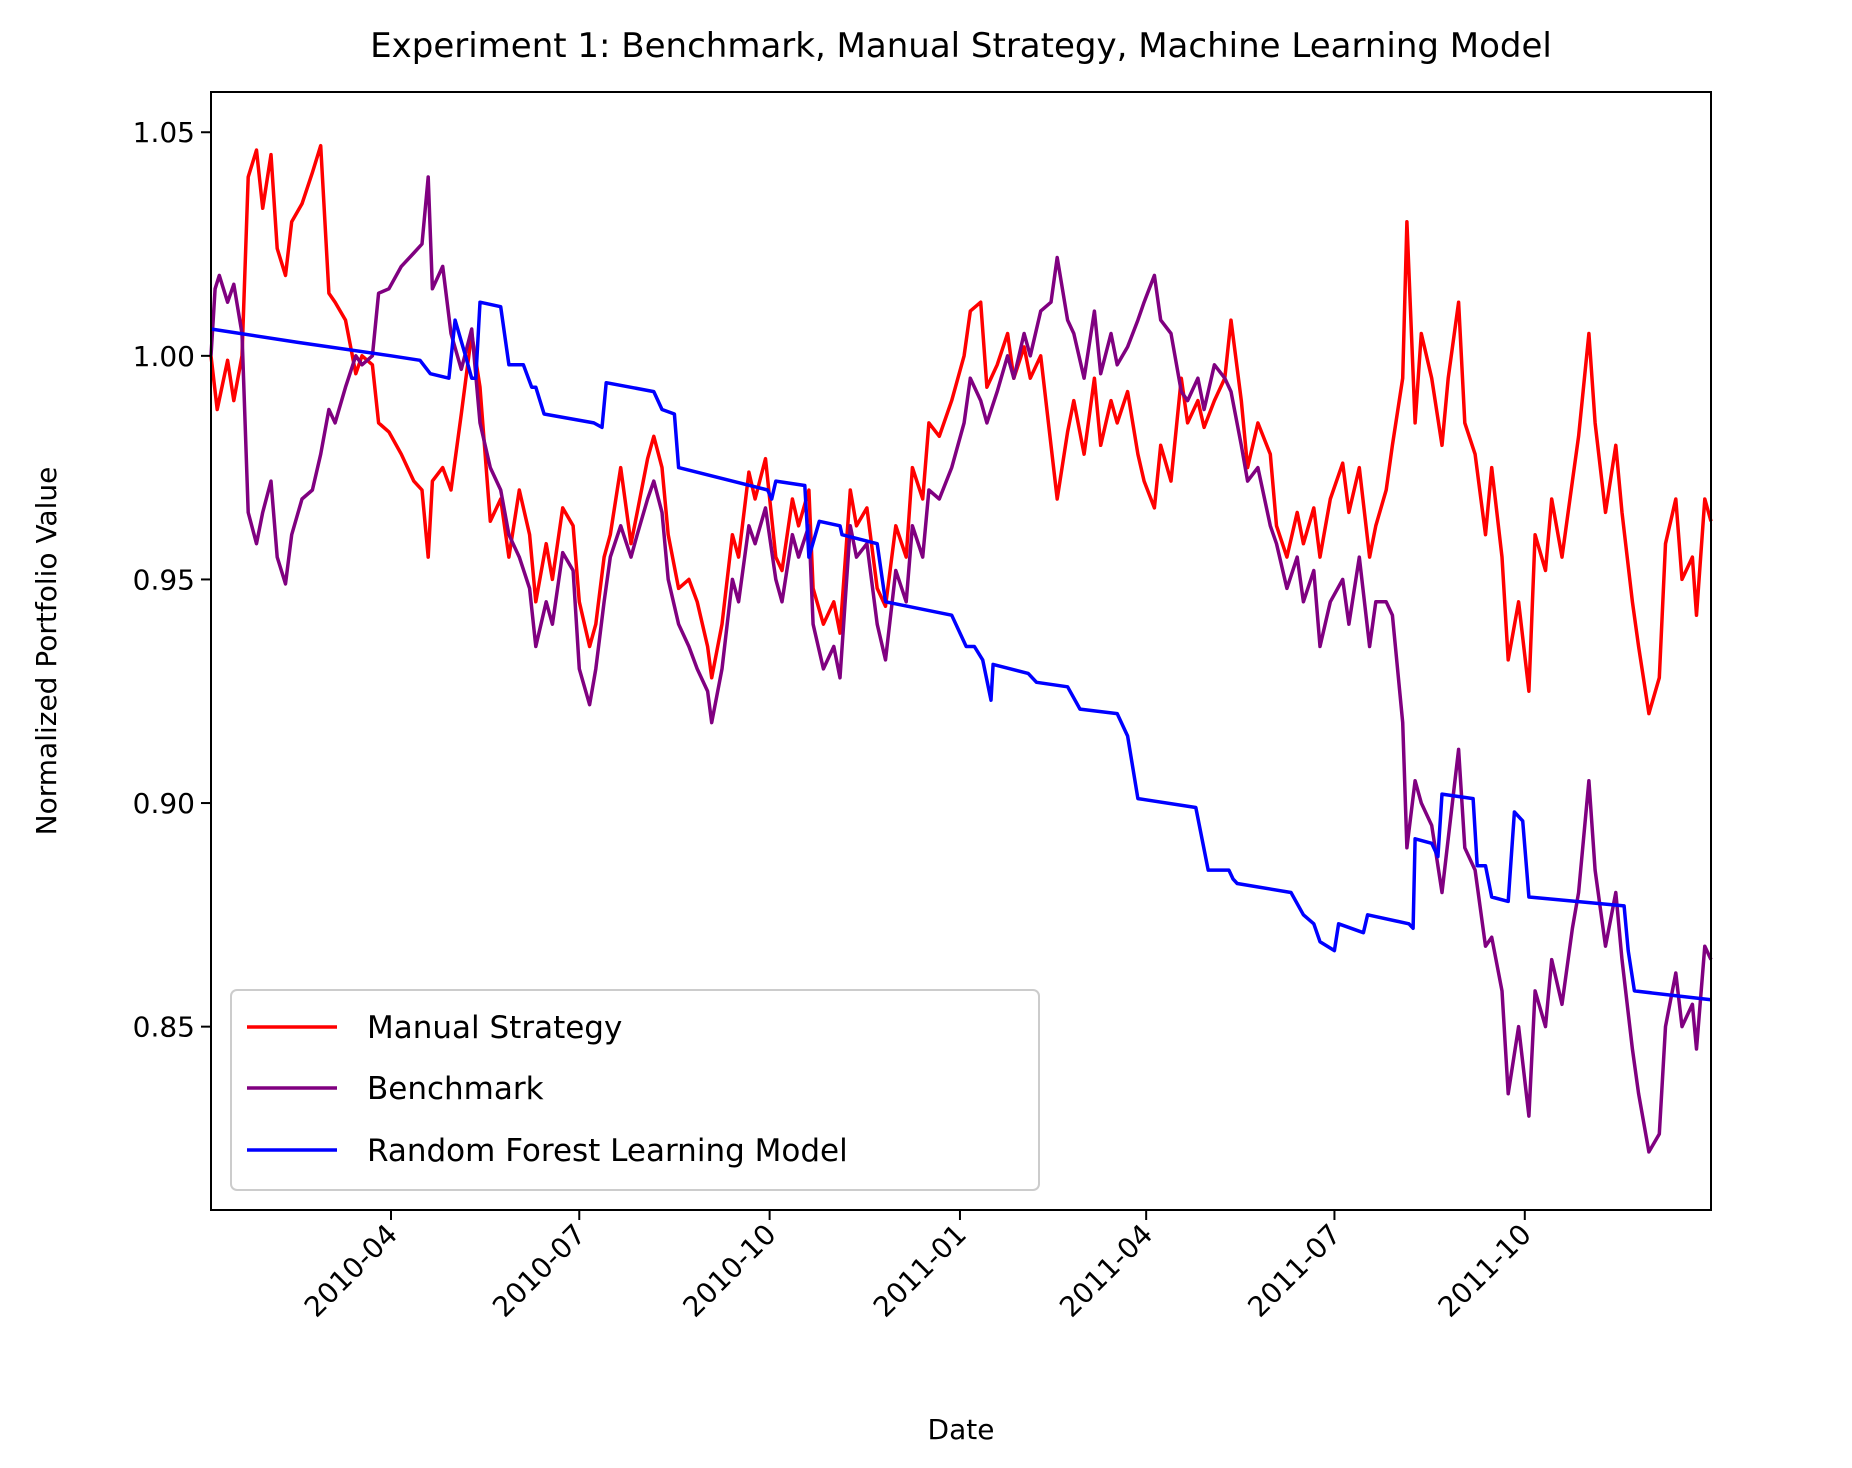  Describe the element at coordinates (455, 1089) in the screenshot. I see `legend-label-benchmark: Benchmark` at that location.